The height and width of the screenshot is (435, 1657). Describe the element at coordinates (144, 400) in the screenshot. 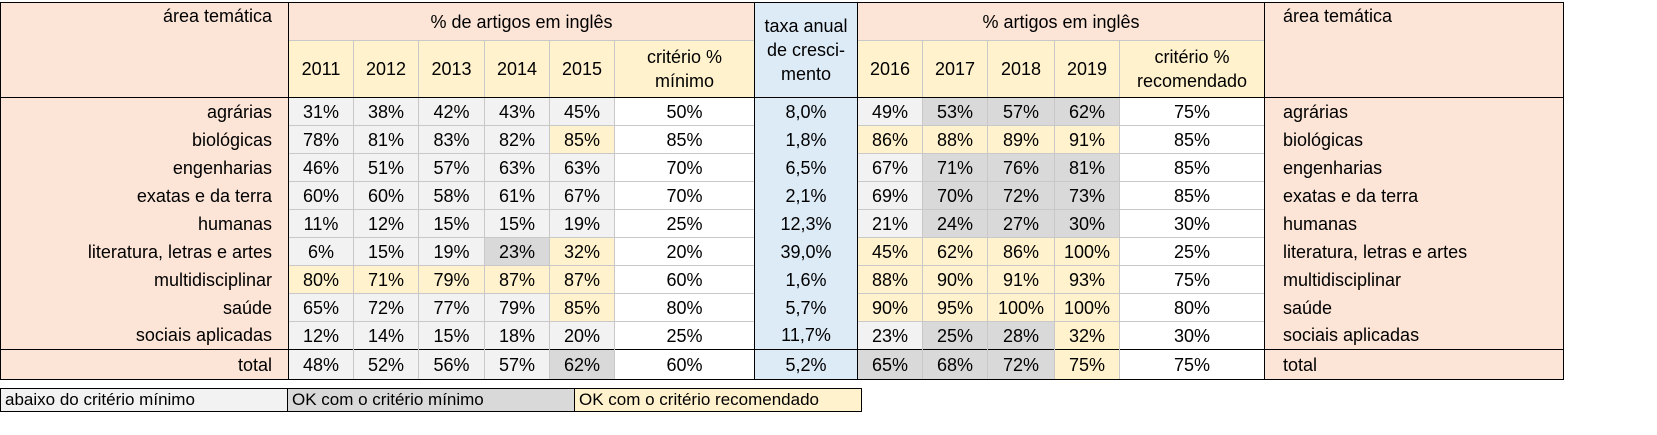

I see `legend-below-min: abaixo do critério mínimo` at that location.